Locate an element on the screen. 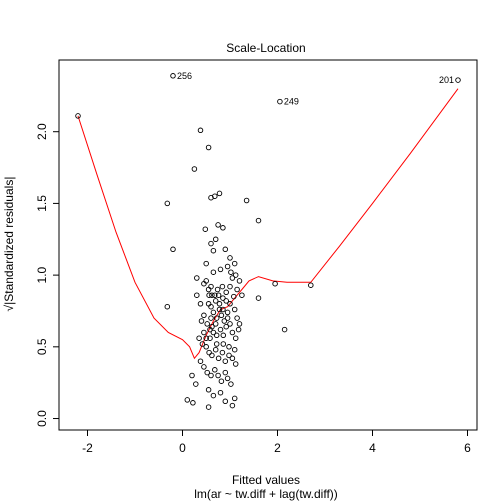 The image size is (504, 504). y-axis: 0.0 0.5 1.0 1.5 2.0 is located at coordinates (47, 275).